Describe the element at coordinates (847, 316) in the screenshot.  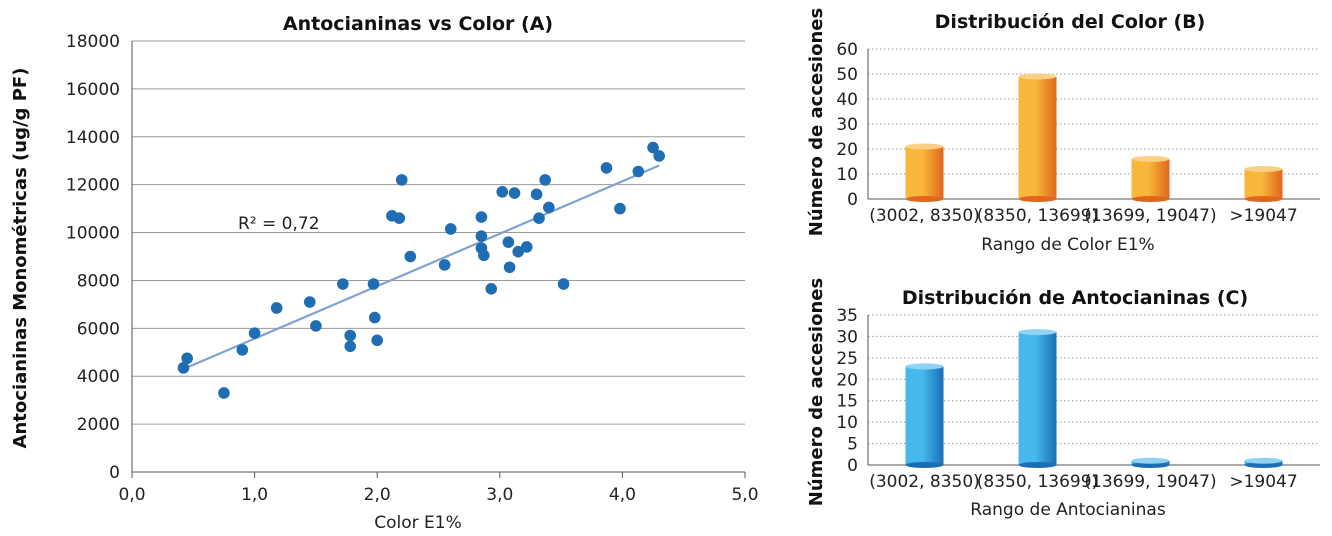
I see `chart-c-y-tick-label: 35` at that location.